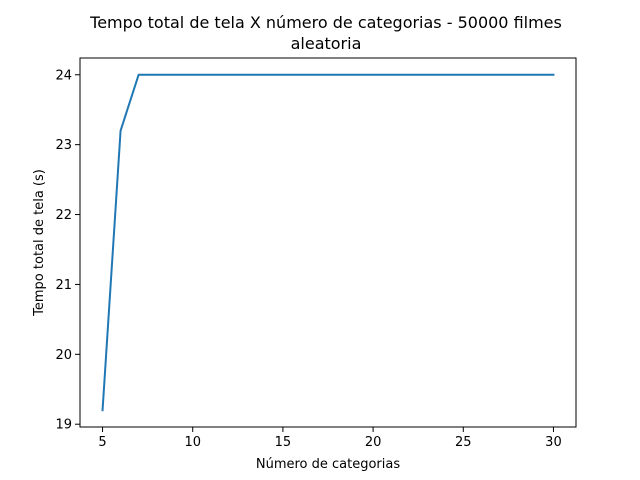 The height and width of the screenshot is (480, 640). Describe the element at coordinates (192, 442) in the screenshot. I see `x-tick-label: 10` at that location.